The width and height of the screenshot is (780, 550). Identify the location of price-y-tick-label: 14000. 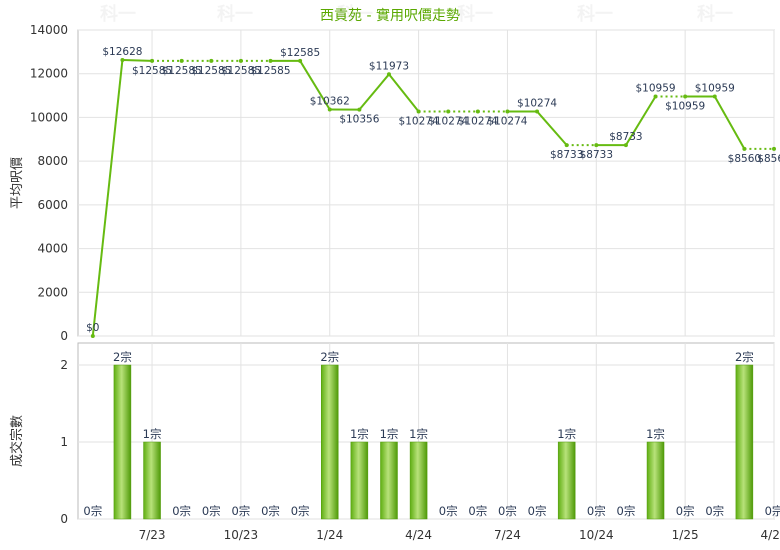
(49, 30).